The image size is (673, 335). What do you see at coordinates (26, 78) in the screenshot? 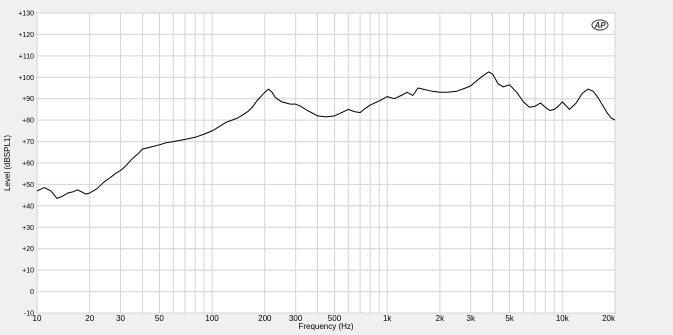
I see `y-tick-label: +100` at bounding box center [26, 78].